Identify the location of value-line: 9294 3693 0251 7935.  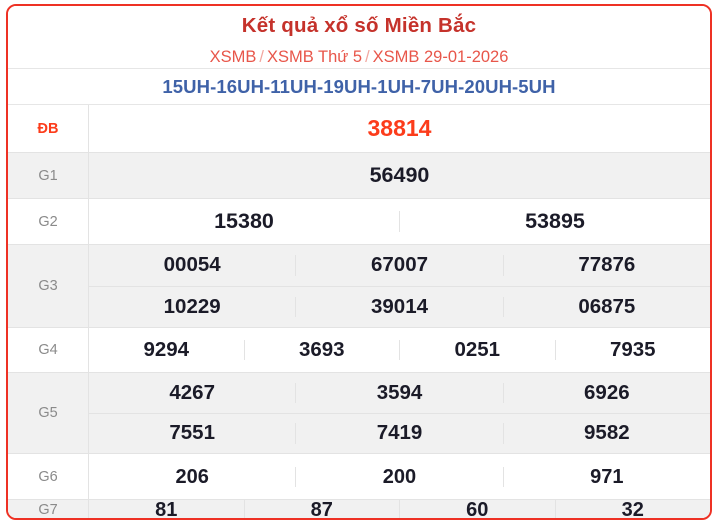
(399, 350).